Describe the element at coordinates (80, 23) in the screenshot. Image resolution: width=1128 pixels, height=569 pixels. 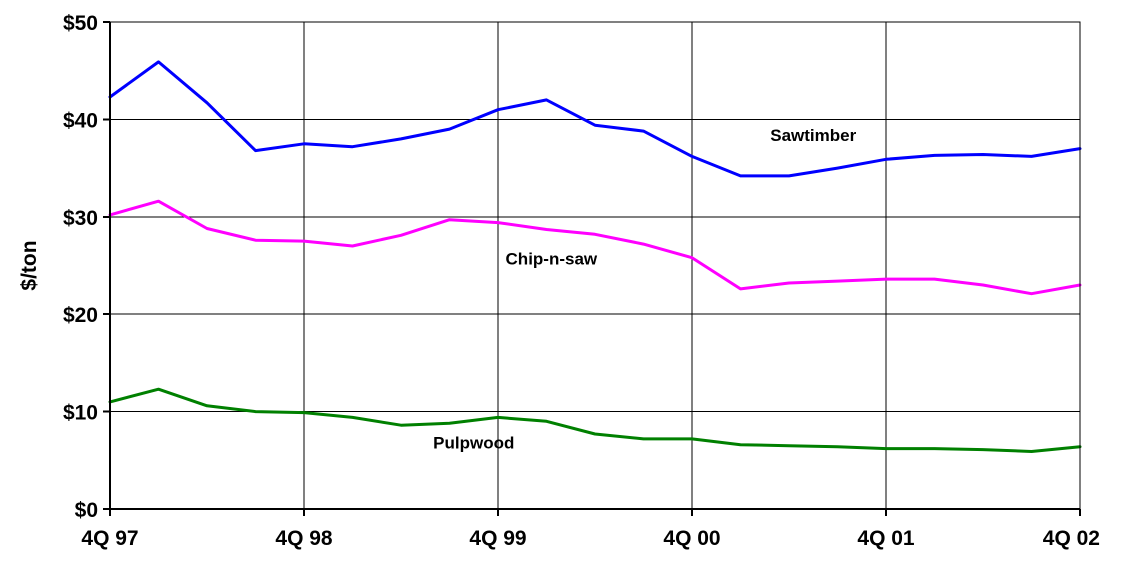
I see `y-tick-label: $50` at that location.